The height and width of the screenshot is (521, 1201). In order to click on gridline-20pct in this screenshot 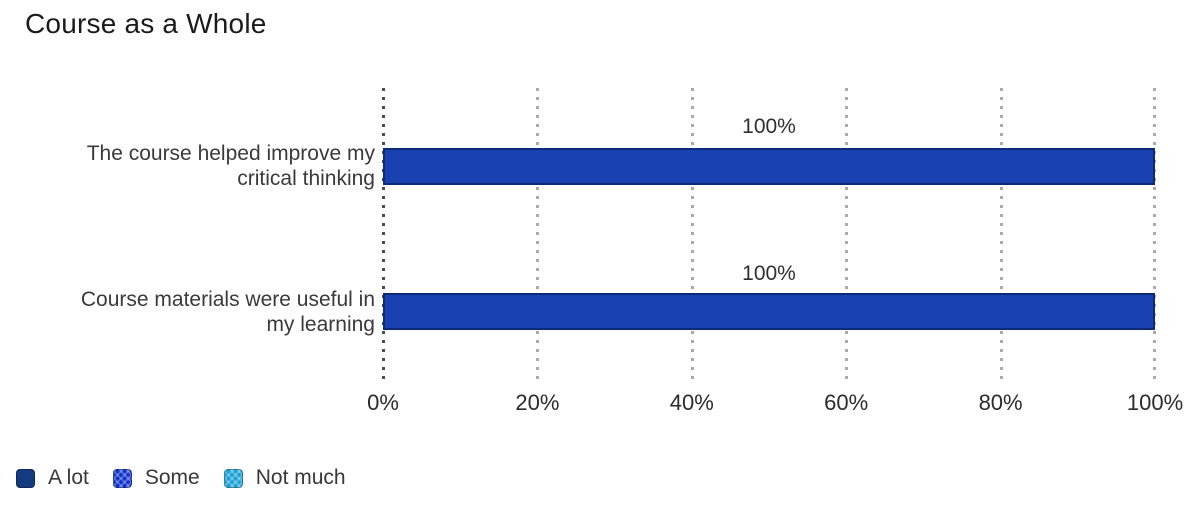, I will do `click(538, 235)`.